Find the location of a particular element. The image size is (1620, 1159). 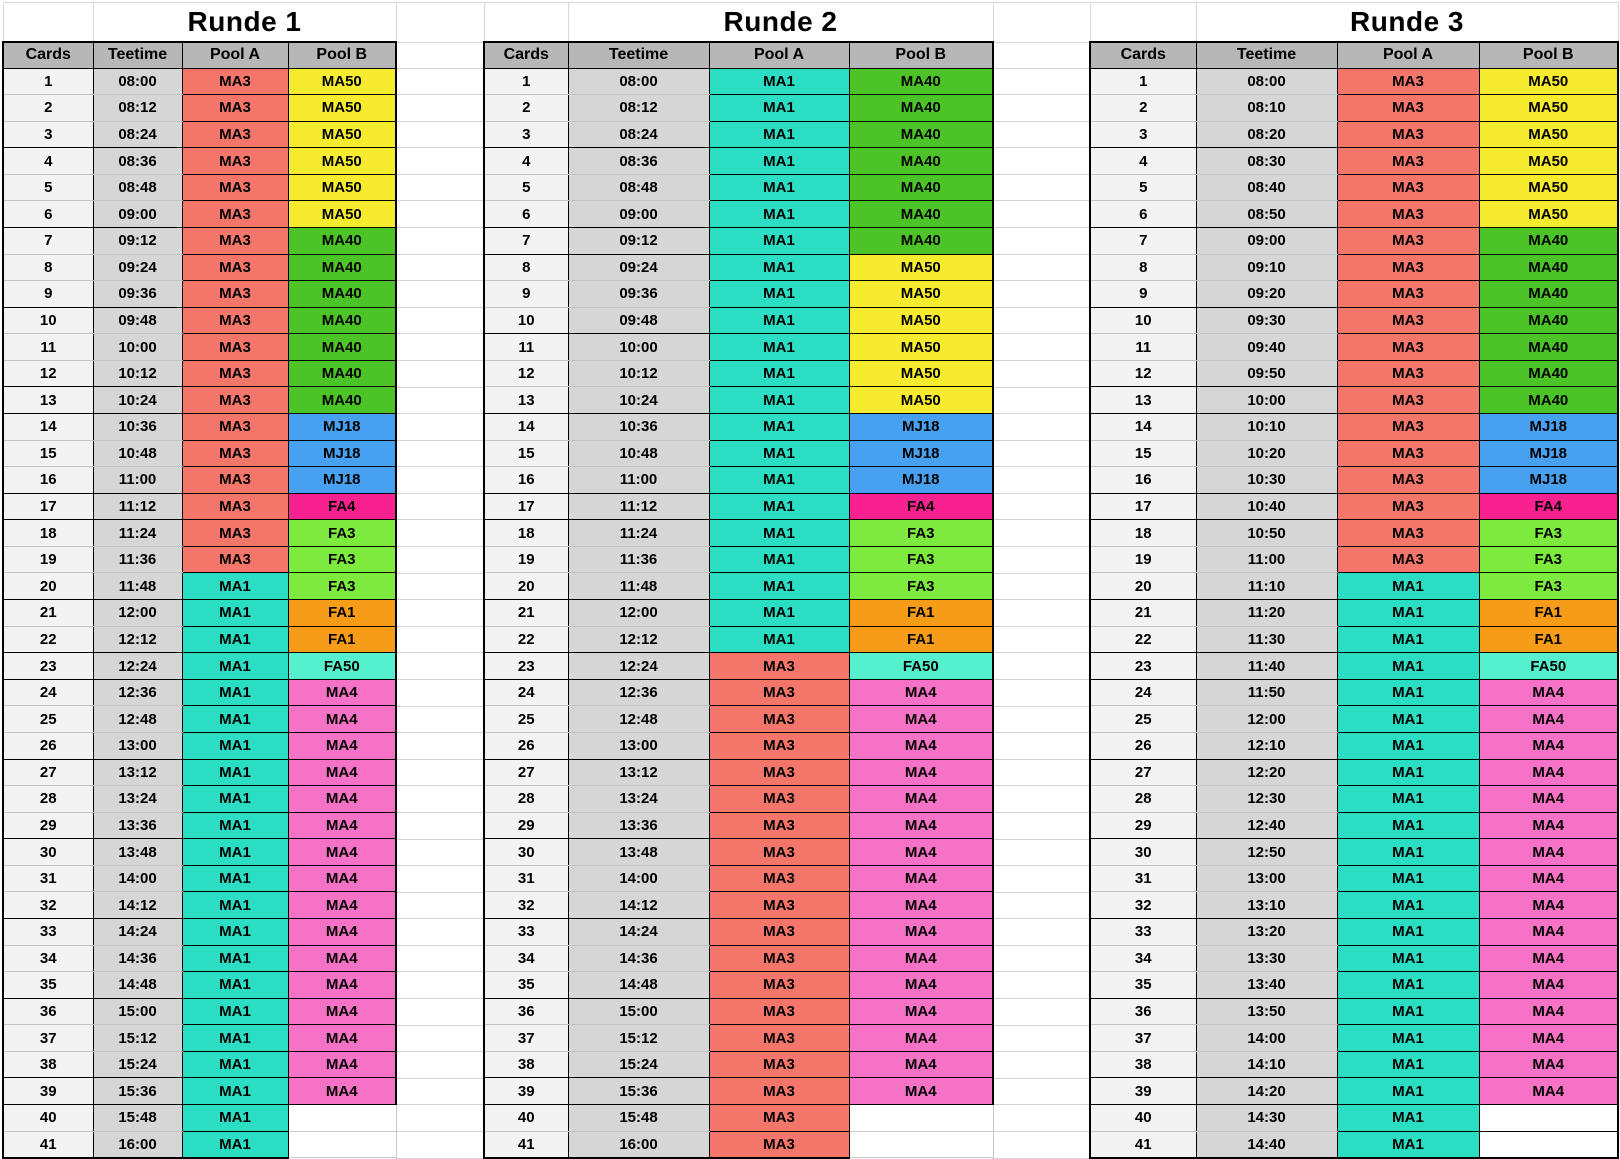

teetime-cell: 13:36 is located at coordinates (137, 825).